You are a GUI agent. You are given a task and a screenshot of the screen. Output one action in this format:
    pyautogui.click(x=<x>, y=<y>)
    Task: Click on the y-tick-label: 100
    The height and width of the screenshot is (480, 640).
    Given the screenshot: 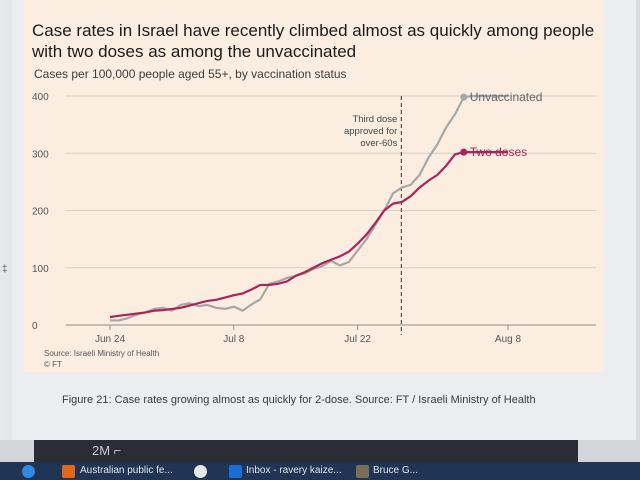 What is the action you would take?
    pyautogui.click(x=40, y=269)
    